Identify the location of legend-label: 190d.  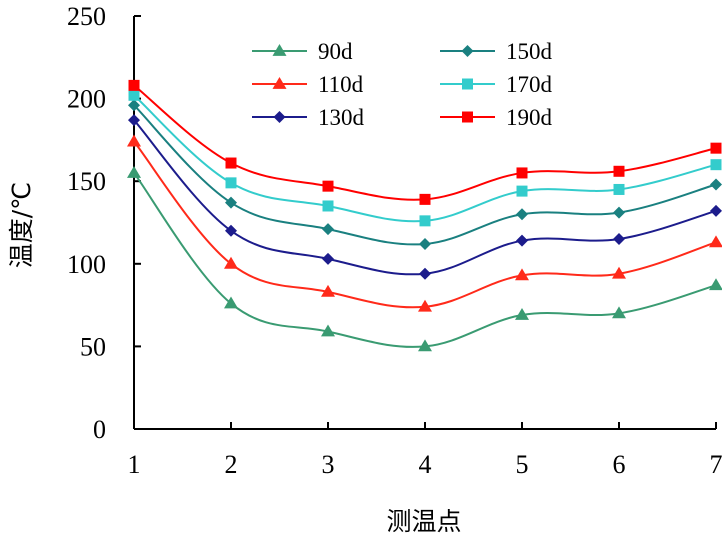
(529, 117).